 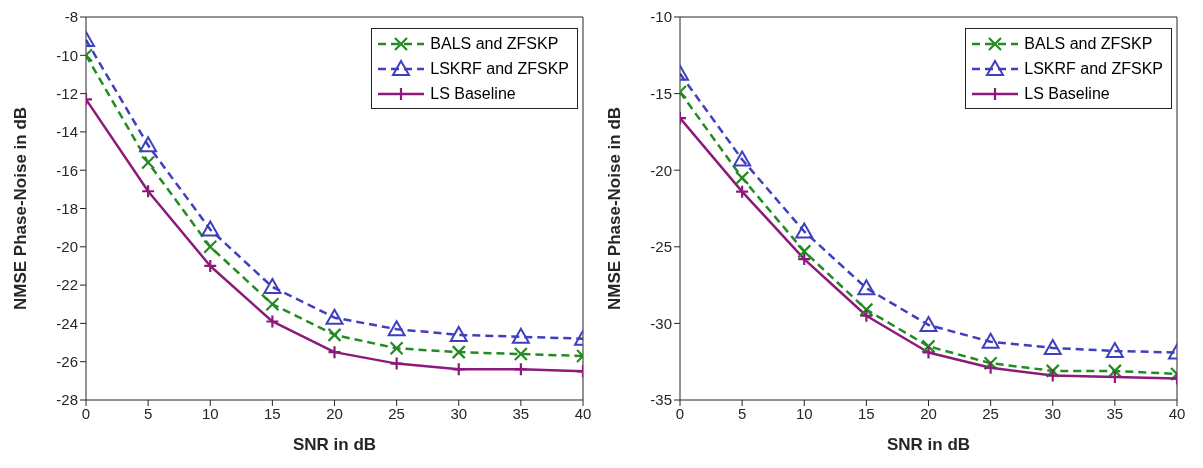 I want to click on y-tick-label: -24, so click(x=67, y=323).